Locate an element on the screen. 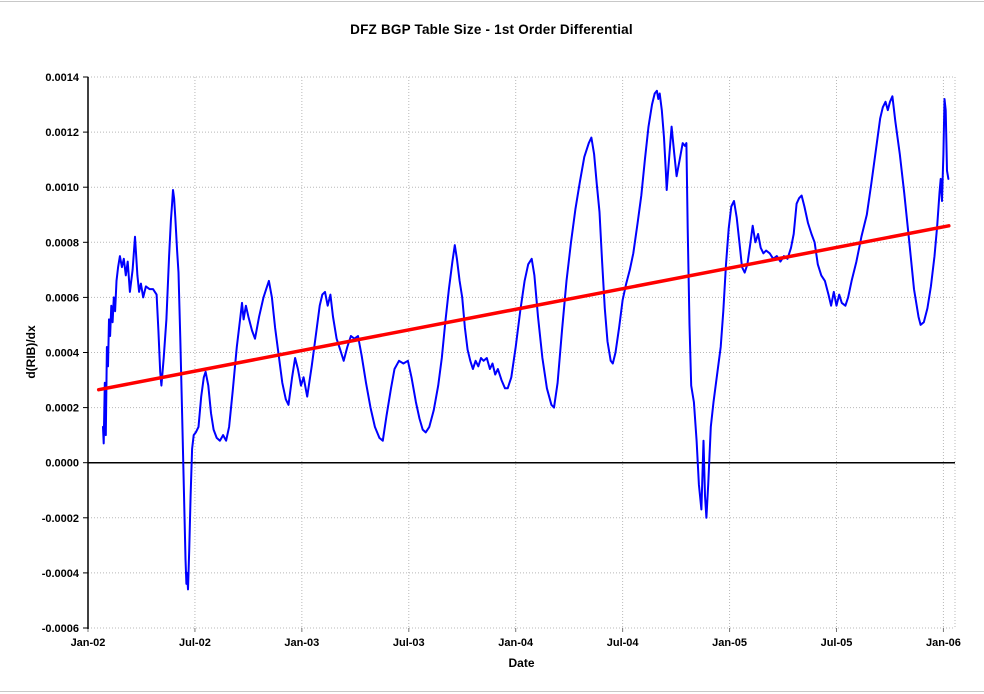  x-tick-label: Jul-05 is located at coordinates (837, 643).